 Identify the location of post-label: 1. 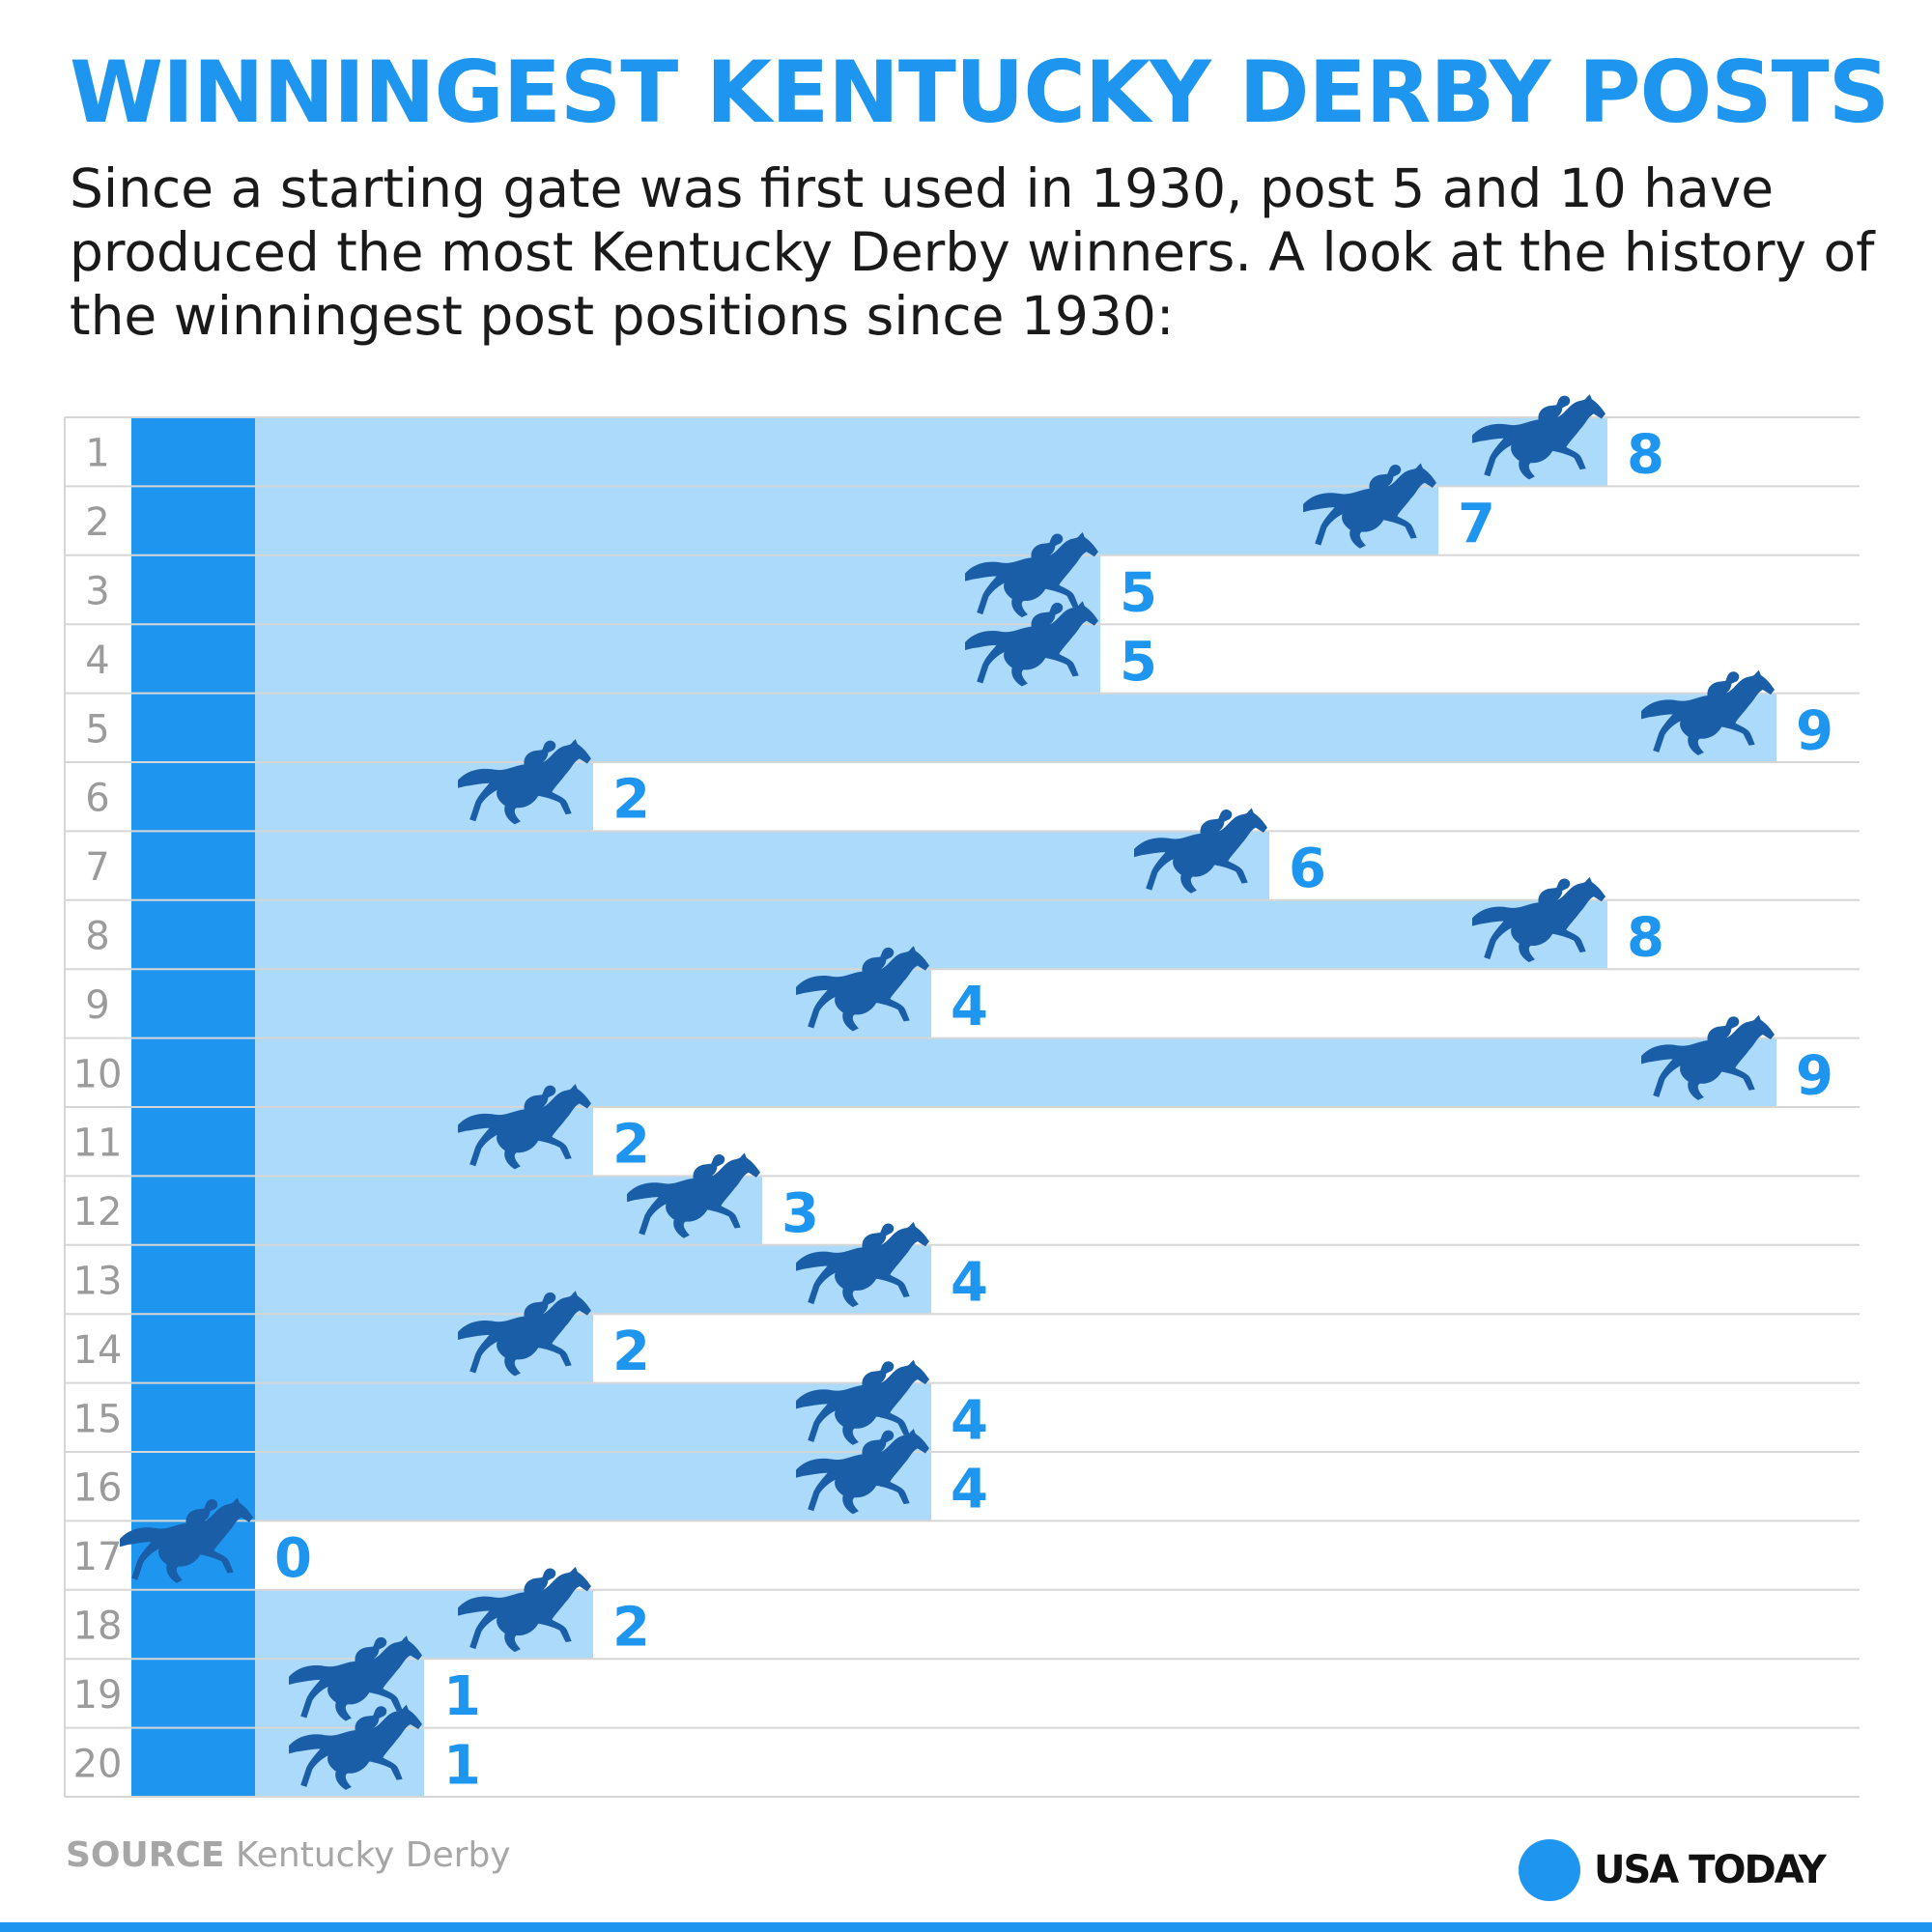
(97, 454).